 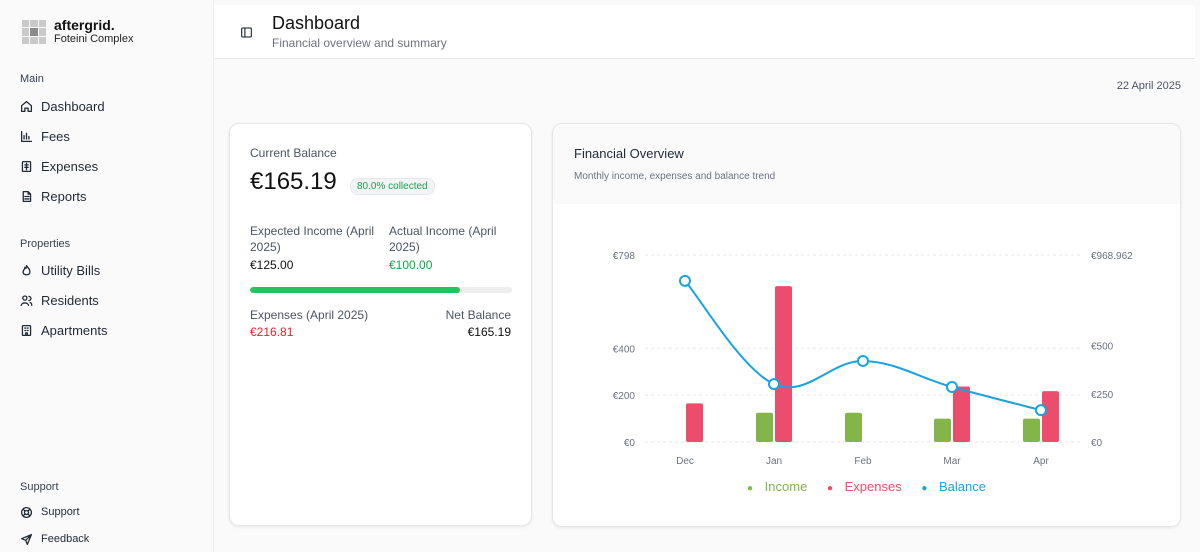 I want to click on expected-income-label: Expected Income (April 2025), so click(x=312, y=239).